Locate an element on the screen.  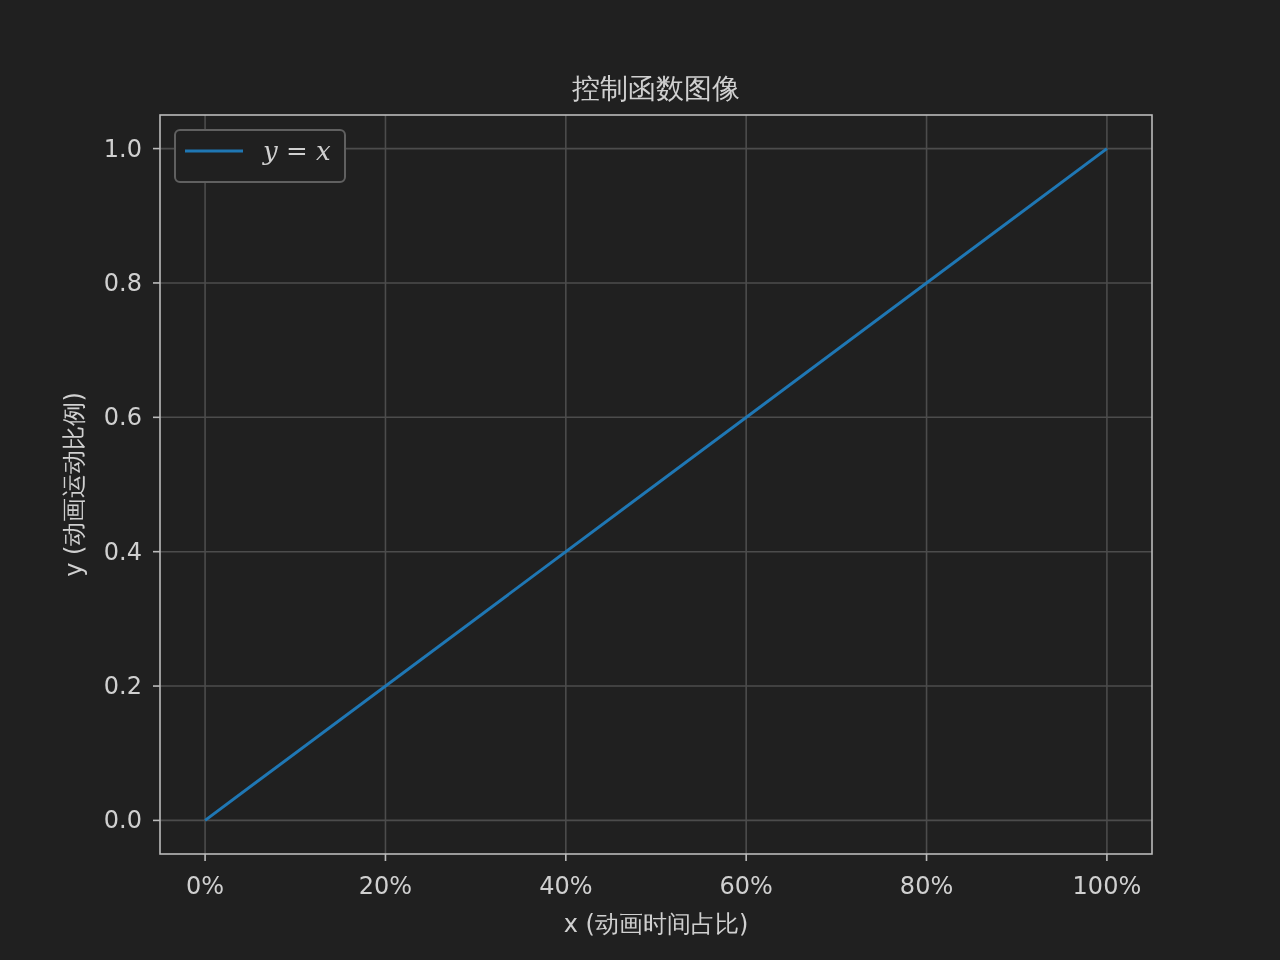
legend-label: y = x is located at coordinates (296, 151).